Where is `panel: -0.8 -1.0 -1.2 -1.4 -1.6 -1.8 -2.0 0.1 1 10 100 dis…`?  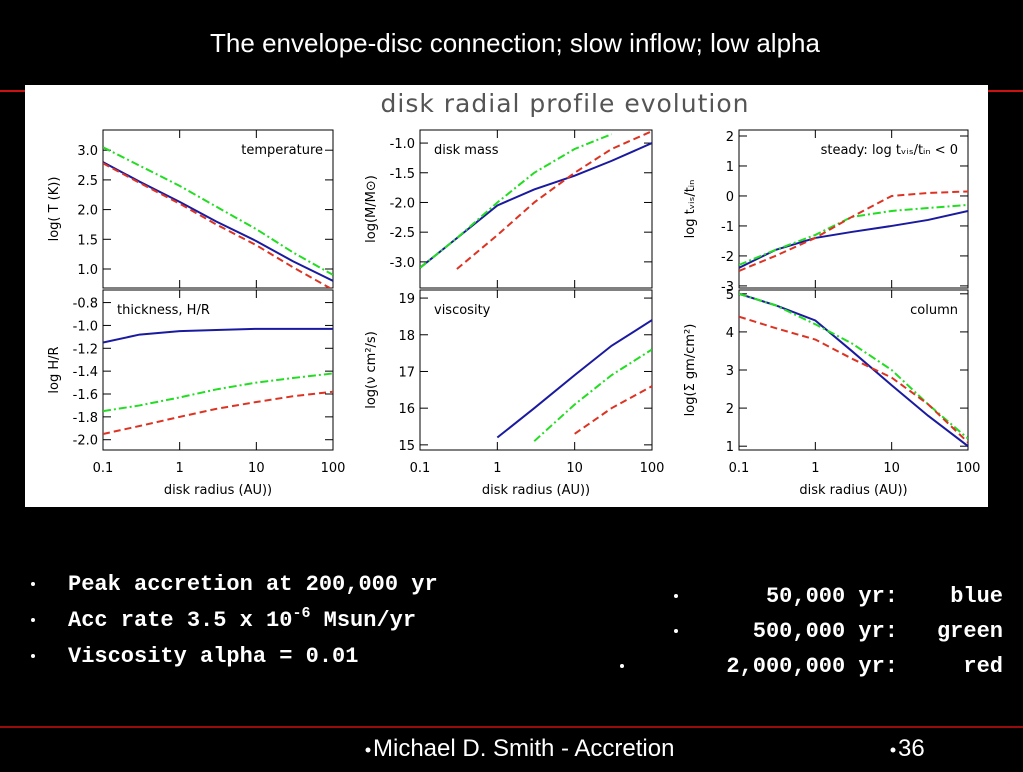 panel: -0.8 -1.0 -1.2 -1.4 -1.6 -1.8 -2.0 0.1 1 10 100 dis… is located at coordinates (196, 393).